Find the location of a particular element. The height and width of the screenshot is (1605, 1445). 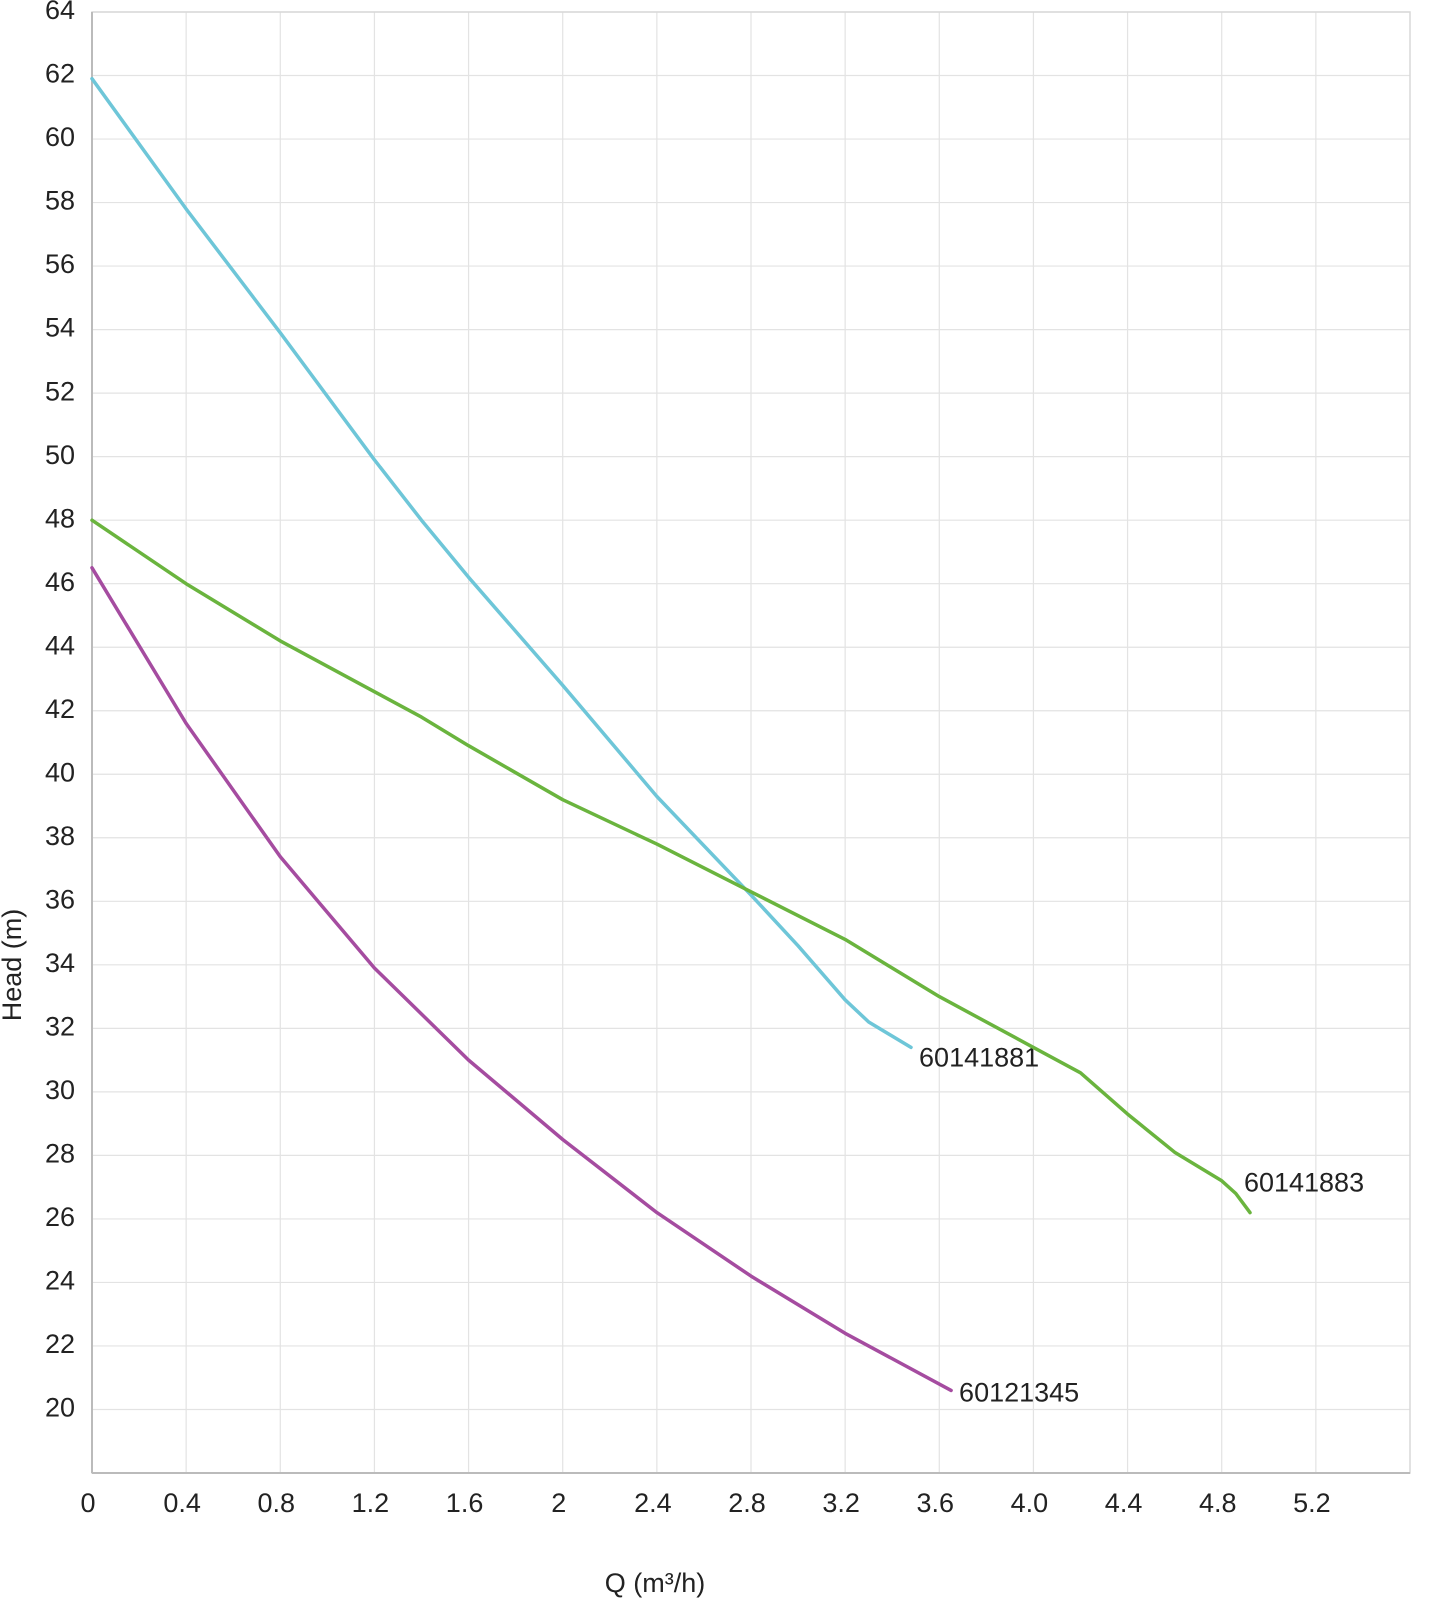

x-tick-label: 2.8 is located at coordinates (747, 1503).